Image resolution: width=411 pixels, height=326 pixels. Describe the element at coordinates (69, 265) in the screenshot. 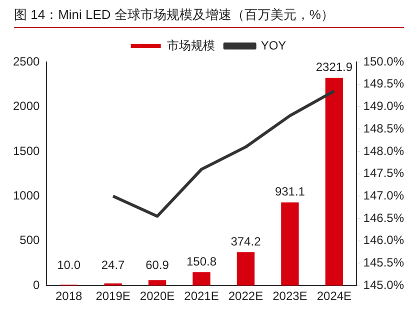

I see `data-label: 10.0` at that location.